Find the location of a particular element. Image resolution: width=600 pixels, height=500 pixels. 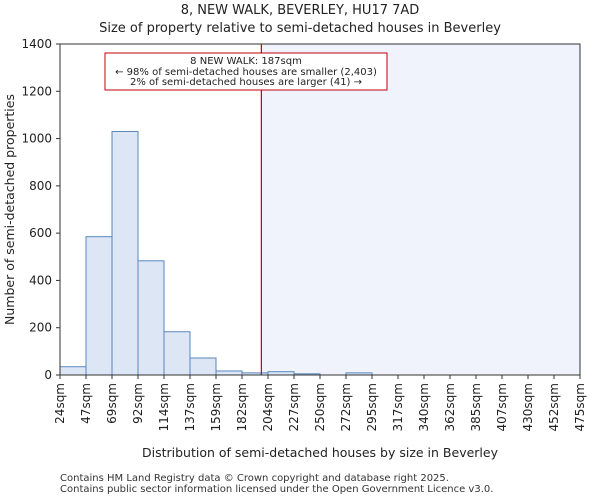

y-tick-label: 600 is located at coordinates (40, 233).